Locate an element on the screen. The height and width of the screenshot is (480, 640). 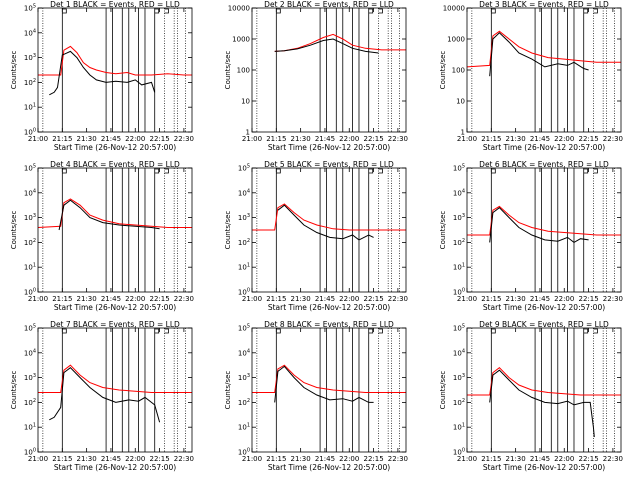
panel-title: Det 4 BLACK = Events, RED = LLD is located at coordinates (115, 164).